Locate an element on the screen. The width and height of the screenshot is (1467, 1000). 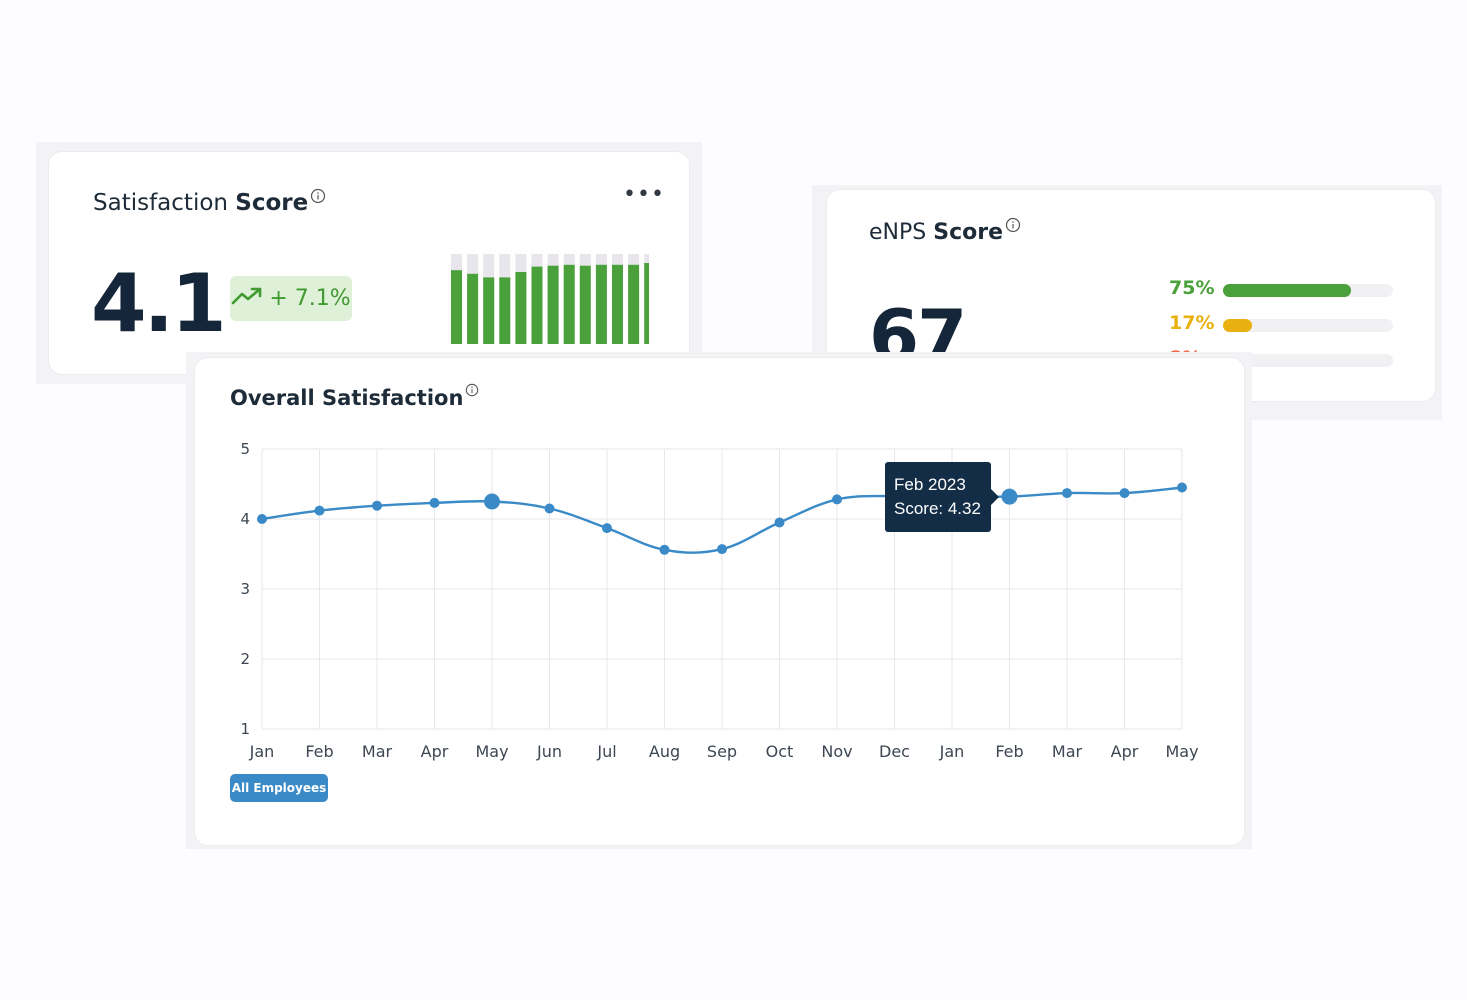
y-tick-label: 5 is located at coordinates (245, 449).